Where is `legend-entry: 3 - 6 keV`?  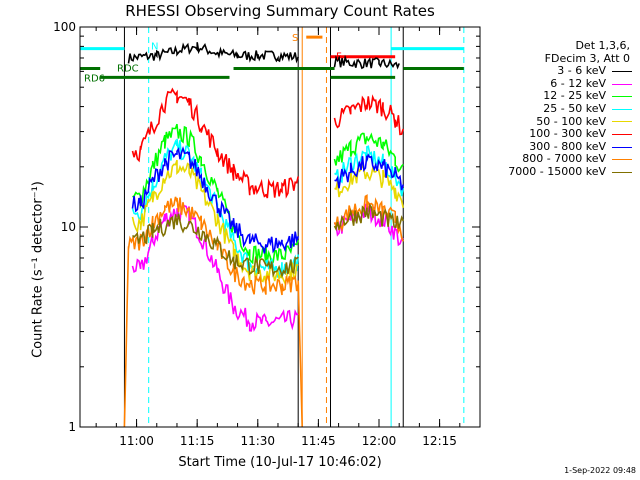
legend-entry: 3 - 6 keV is located at coordinates (559, 71).